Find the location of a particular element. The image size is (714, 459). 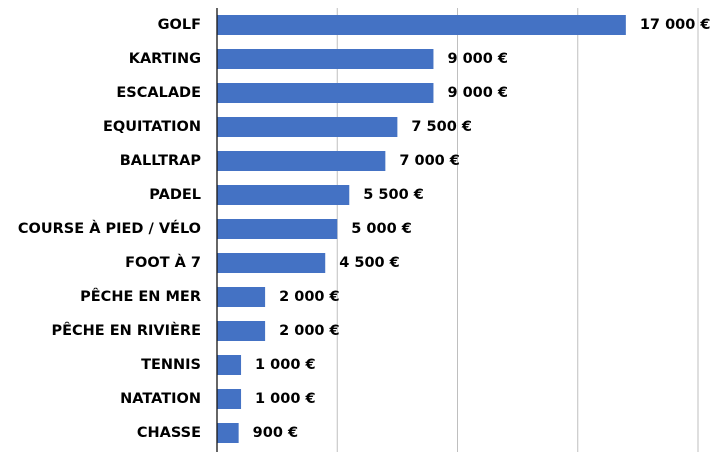

value-label-natation: 1 000 € is located at coordinates (285, 399).